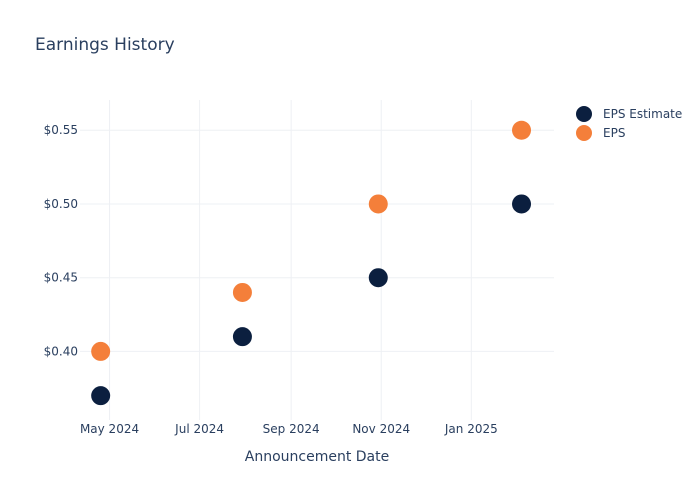 The width and height of the screenshot is (700, 500). What do you see at coordinates (317, 457) in the screenshot?
I see `x-axis-title: Announcement Date` at bounding box center [317, 457].